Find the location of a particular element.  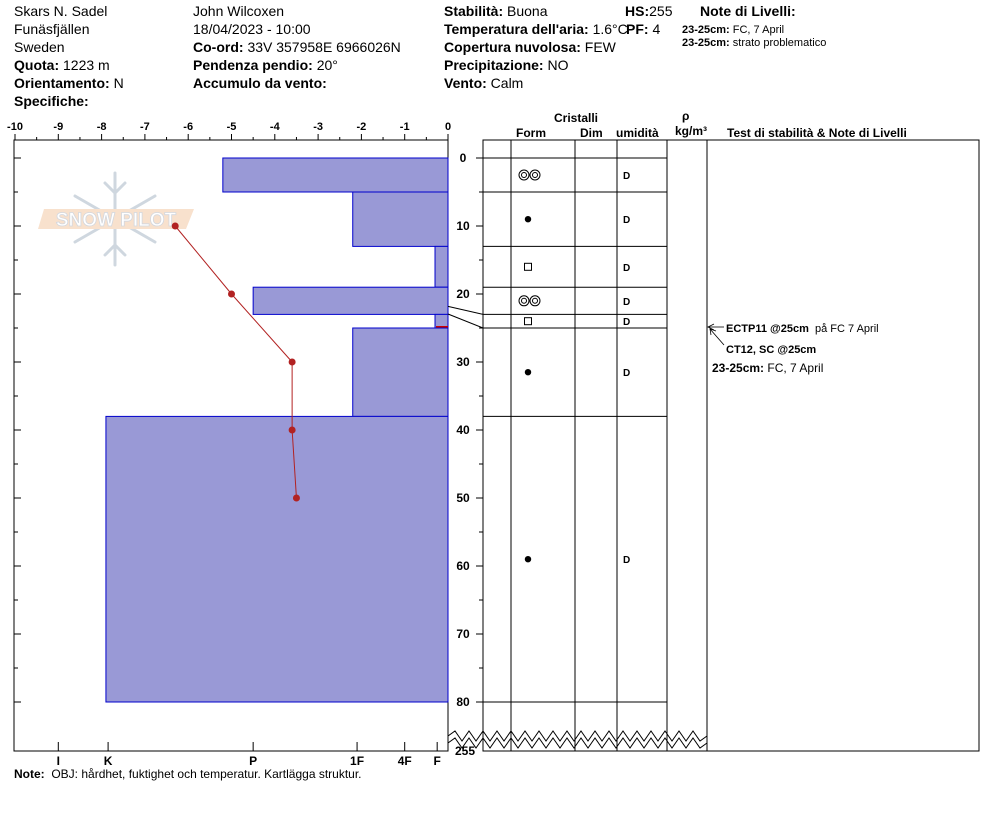

humidity-heading: umidità is located at coordinates (637, 133).